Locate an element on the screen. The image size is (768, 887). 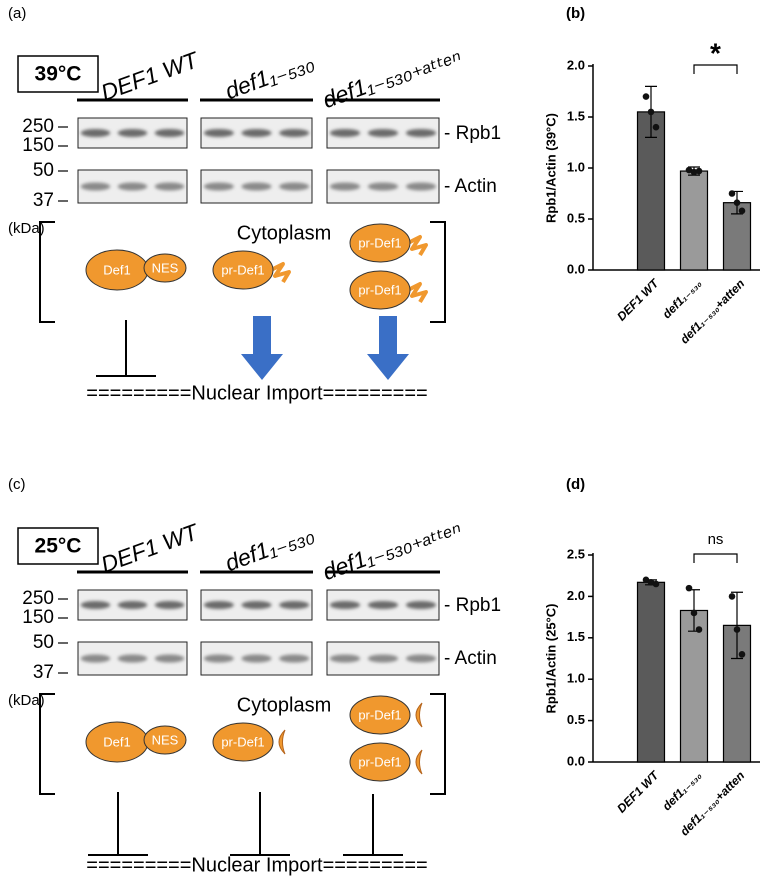
import-arrow is located at coordinates (388, 348).